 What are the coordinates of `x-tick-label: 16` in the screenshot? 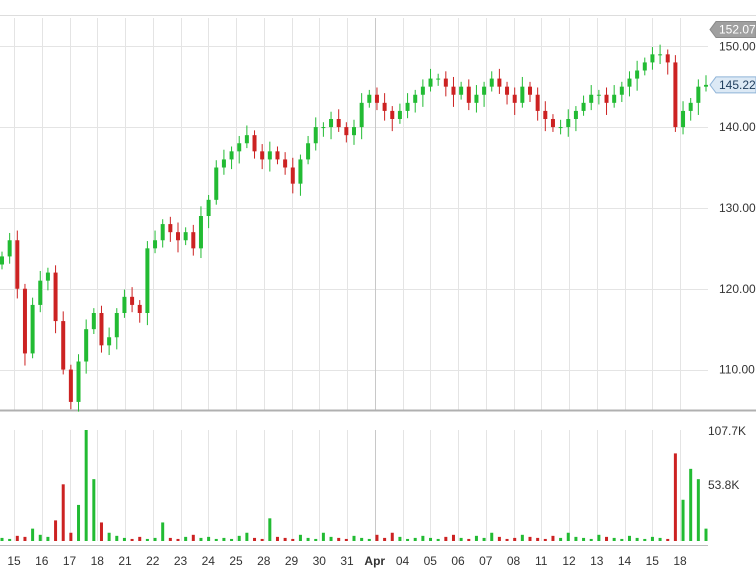 It's located at (42, 561).